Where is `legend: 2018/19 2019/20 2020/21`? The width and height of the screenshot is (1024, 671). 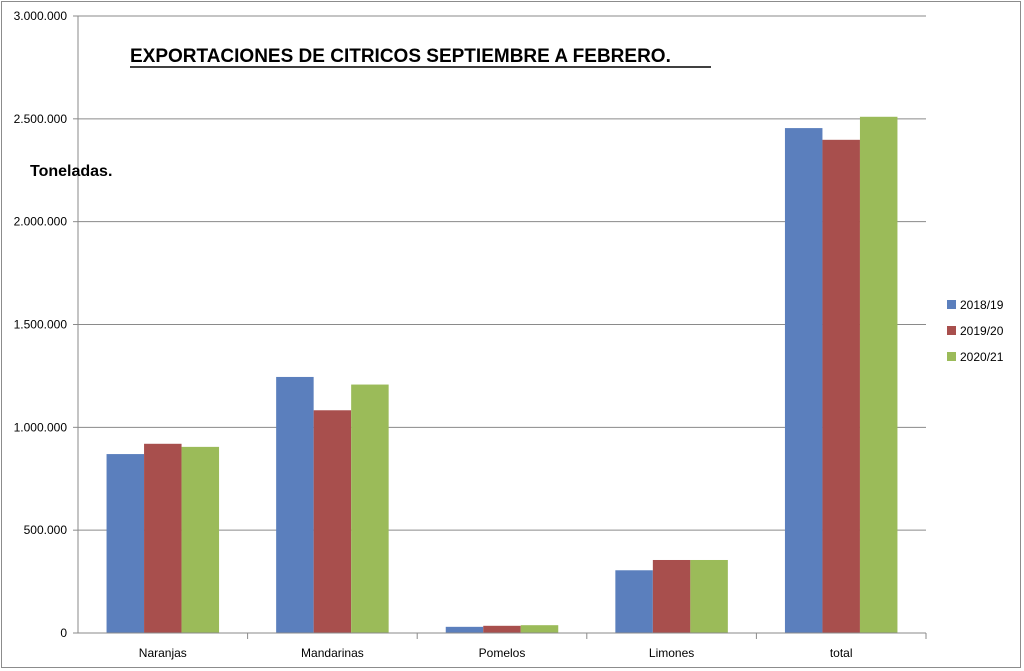
legend: 2018/19 2019/20 2020/21 is located at coordinates (975, 331).